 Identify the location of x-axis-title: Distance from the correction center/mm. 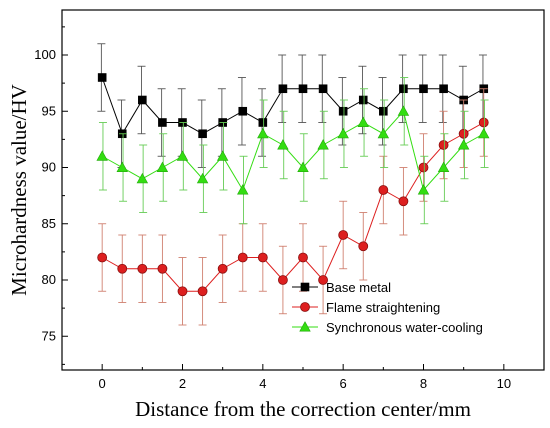
(303, 409).